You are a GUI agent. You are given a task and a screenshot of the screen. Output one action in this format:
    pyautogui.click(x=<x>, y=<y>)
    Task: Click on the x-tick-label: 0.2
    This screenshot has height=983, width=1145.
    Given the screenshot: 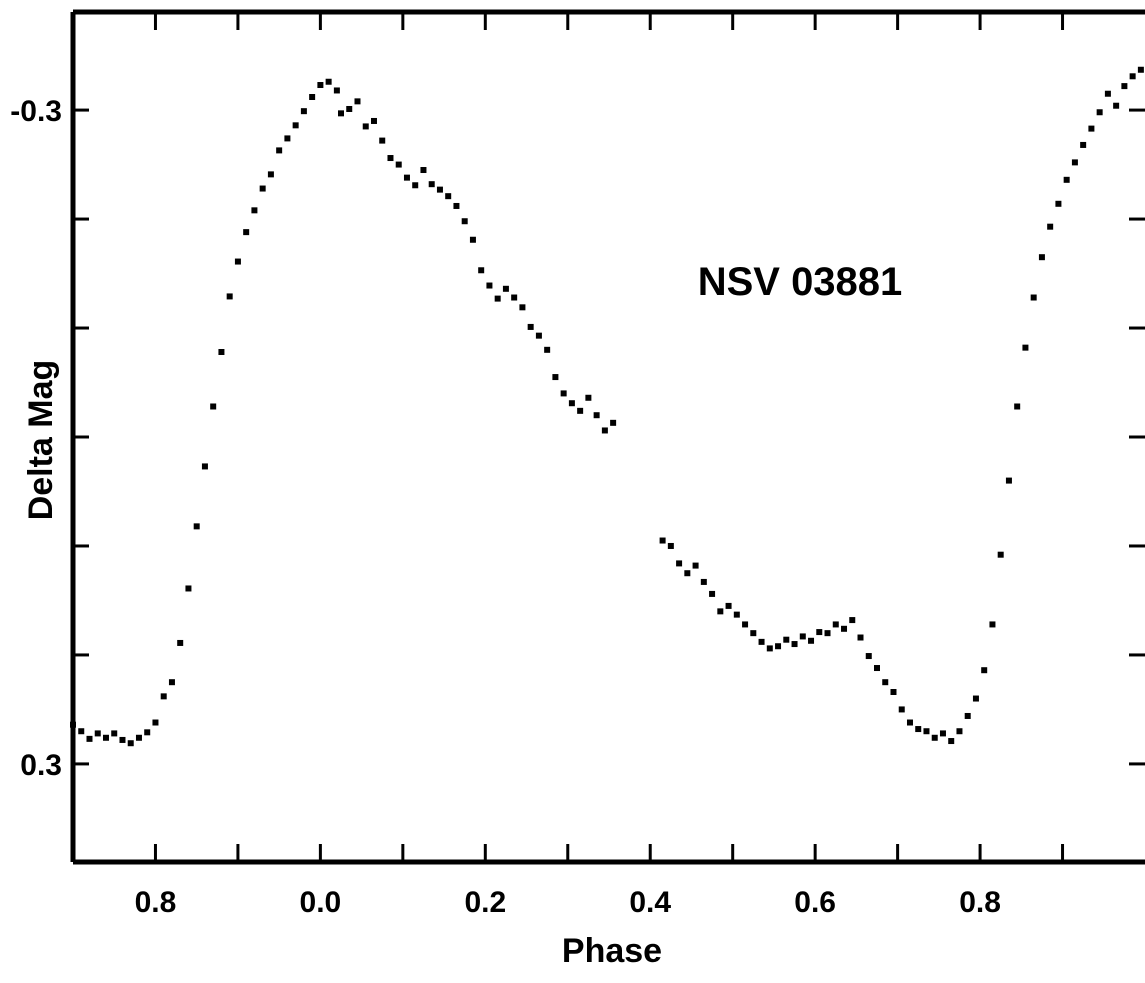 What is the action you would take?
    pyautogui.click(x=485, y=902)
    